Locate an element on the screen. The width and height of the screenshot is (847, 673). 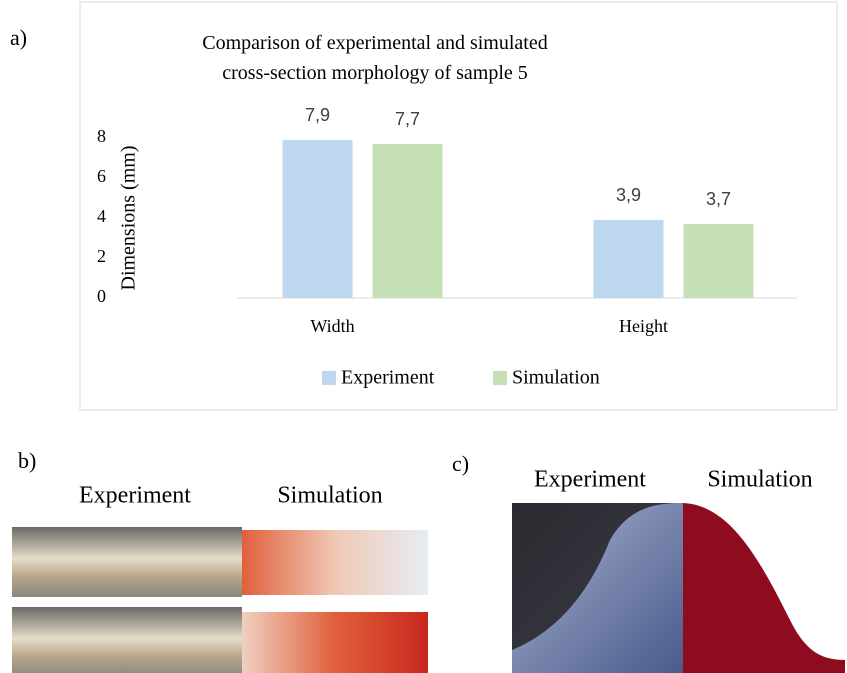
legend-label: Experiment is located at coordinates (388, 378).